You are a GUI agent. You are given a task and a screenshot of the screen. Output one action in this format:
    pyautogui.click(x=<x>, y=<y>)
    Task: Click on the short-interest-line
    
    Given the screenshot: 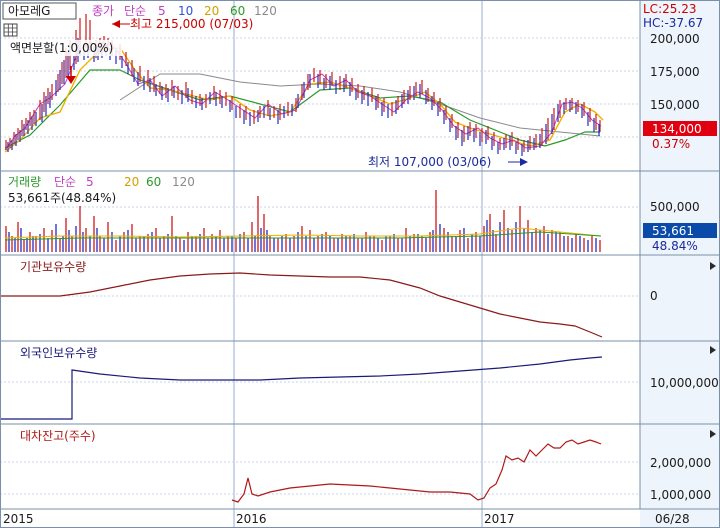 What is the action you would take?
    pyautogui.click(x=416, y=471)
    